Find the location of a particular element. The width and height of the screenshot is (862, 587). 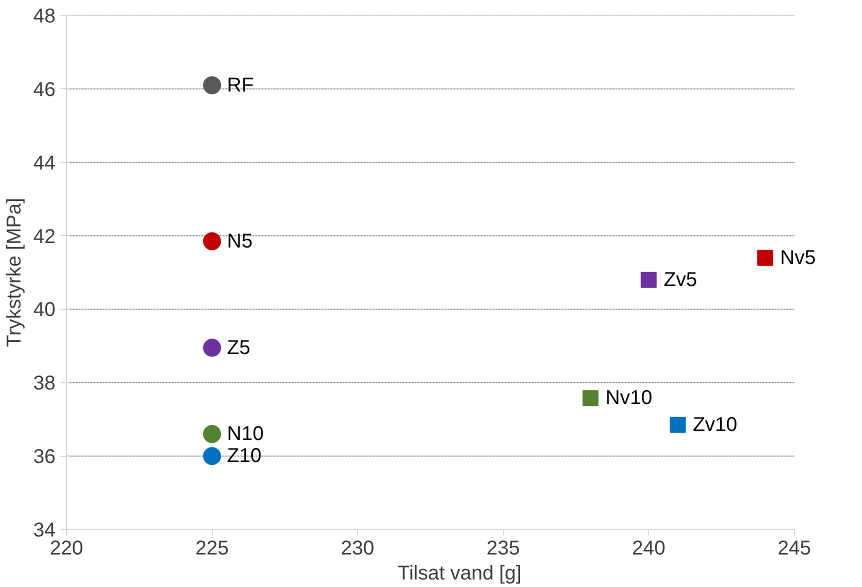

y-tick-label: 36 is located at coordinates (44, 457).